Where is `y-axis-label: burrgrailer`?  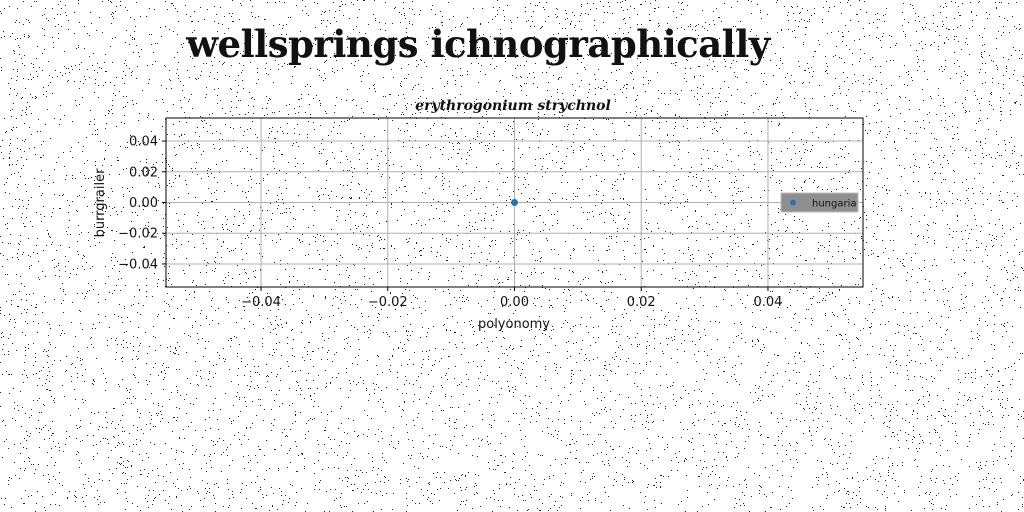
y-axis-label: burrgrailer is located at coordinates (100, 203).